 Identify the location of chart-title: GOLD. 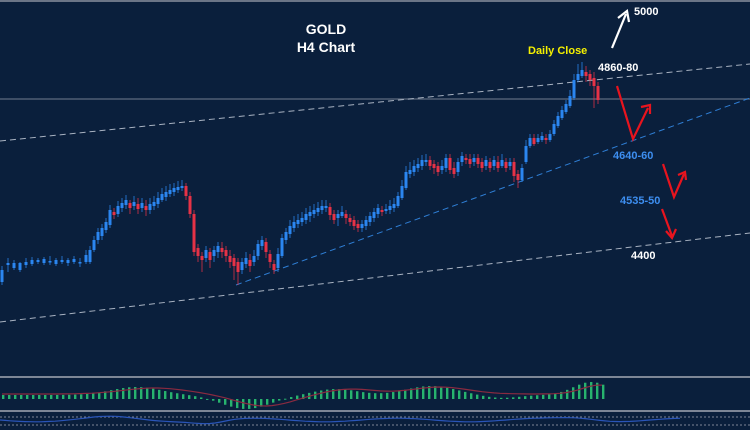
(326, 29).